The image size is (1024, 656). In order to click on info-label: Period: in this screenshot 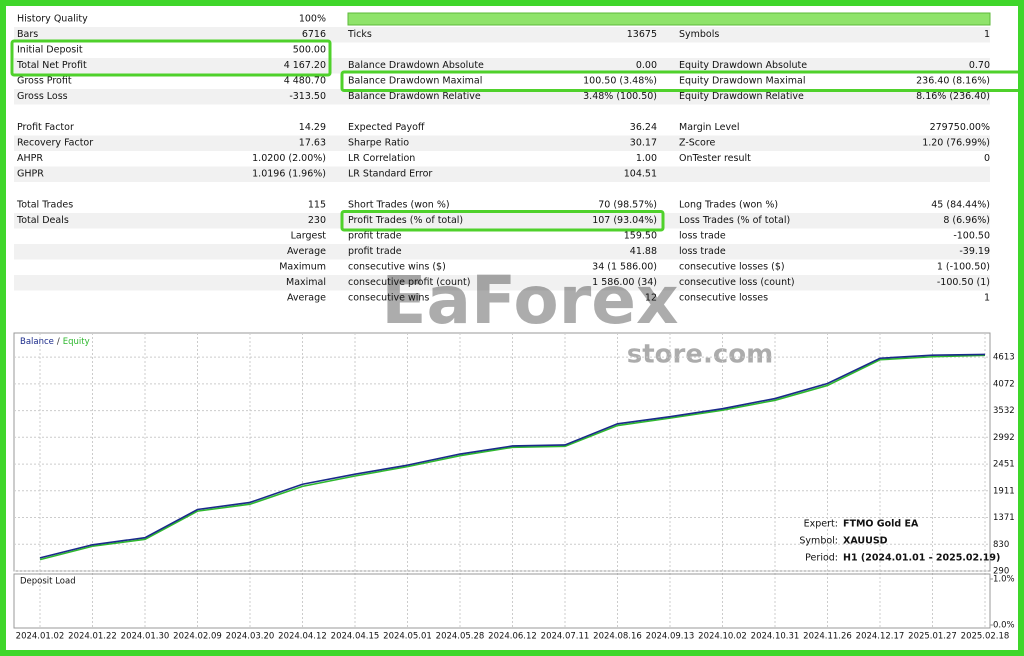, I will do `click(821, 558)`.